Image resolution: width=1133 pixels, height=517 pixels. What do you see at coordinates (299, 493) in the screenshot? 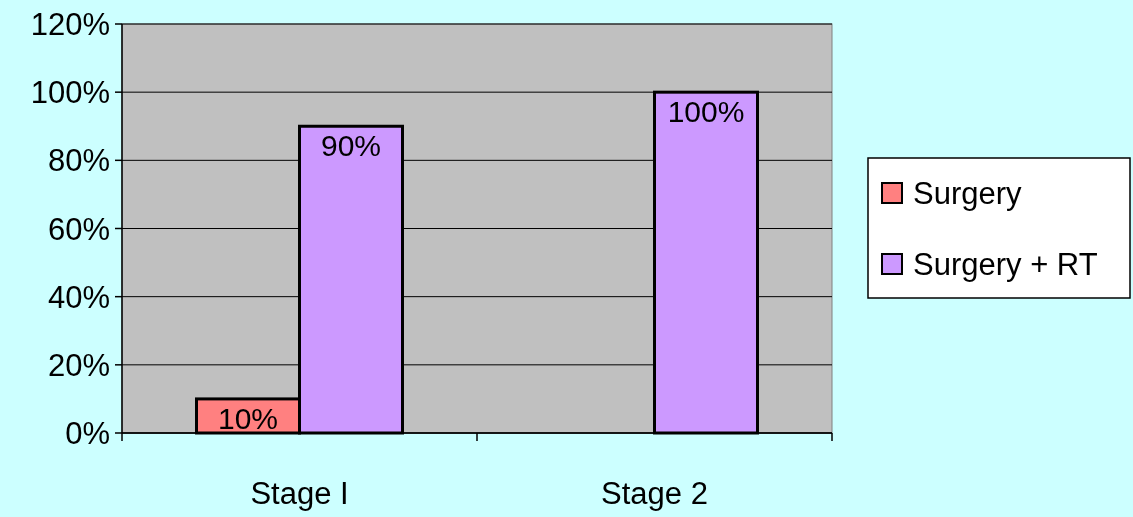
I see `x-tick-label: Stage I` at bounding box center [299, 493].